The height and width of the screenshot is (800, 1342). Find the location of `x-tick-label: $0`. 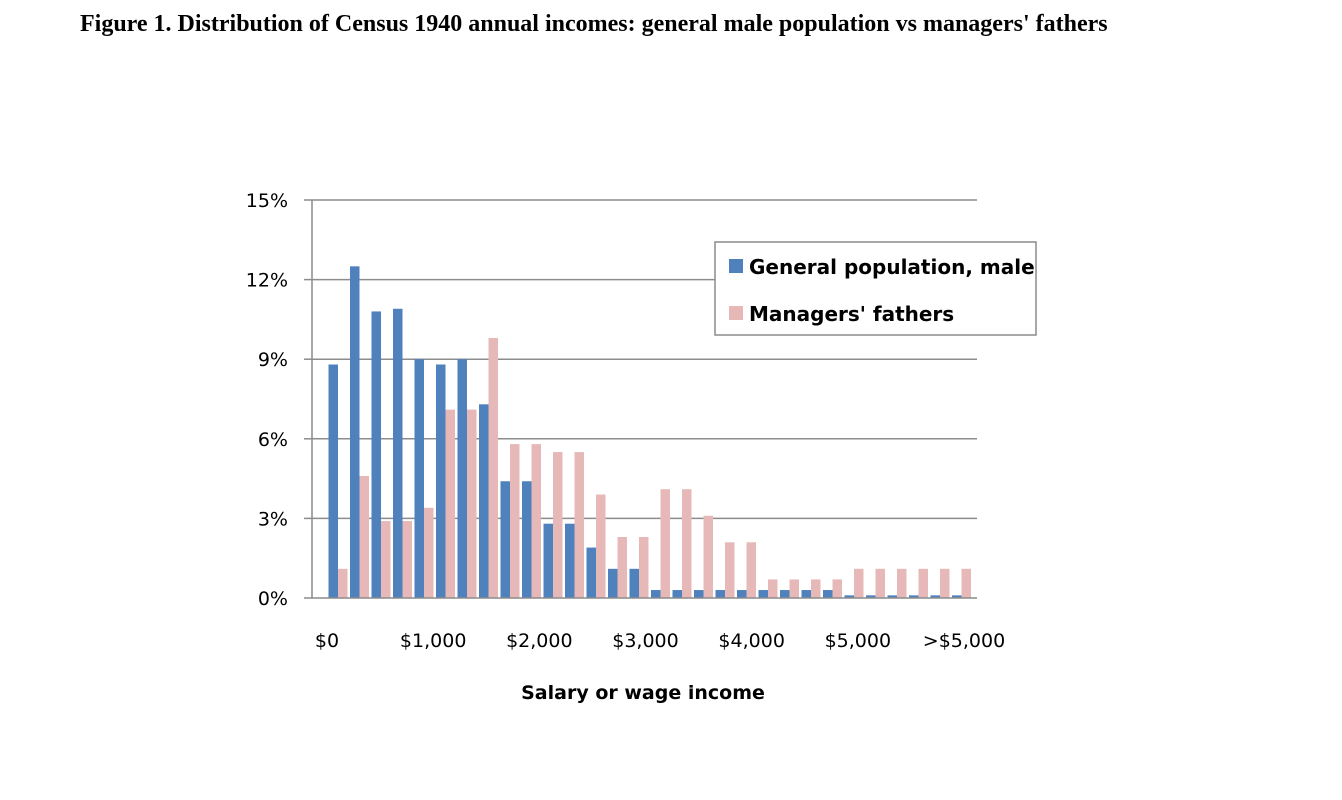

x-tick-label: $0 is located at coordinates (327, 641).